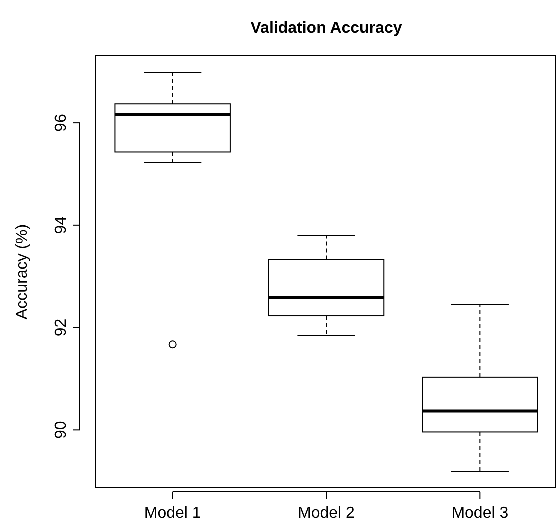 The image size is (557, 520). Describe the element at coordinates (173, 512) in the screenshot. I see `x-tick-label: Model 1` at that location.